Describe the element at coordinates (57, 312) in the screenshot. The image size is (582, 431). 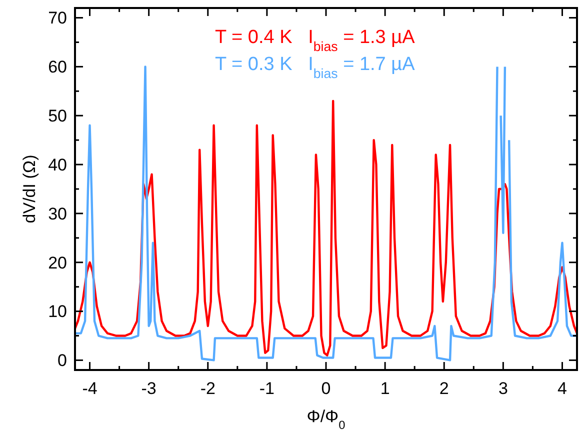
I see `y-tick-label: 10` at that location.